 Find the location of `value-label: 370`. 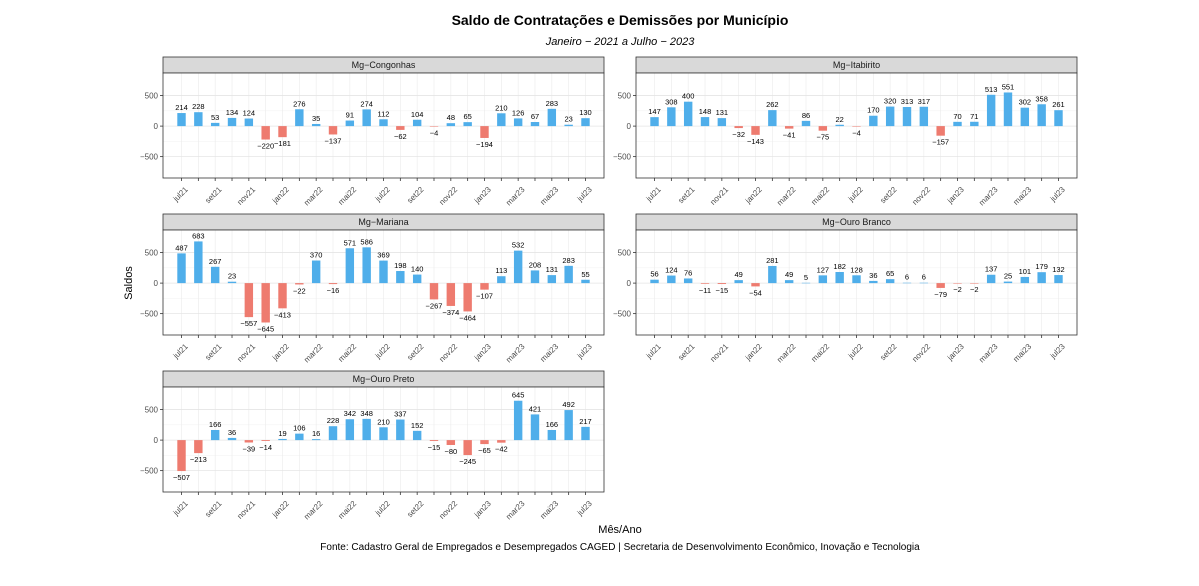

value-label: 370 is located at coordinates (316, 255).